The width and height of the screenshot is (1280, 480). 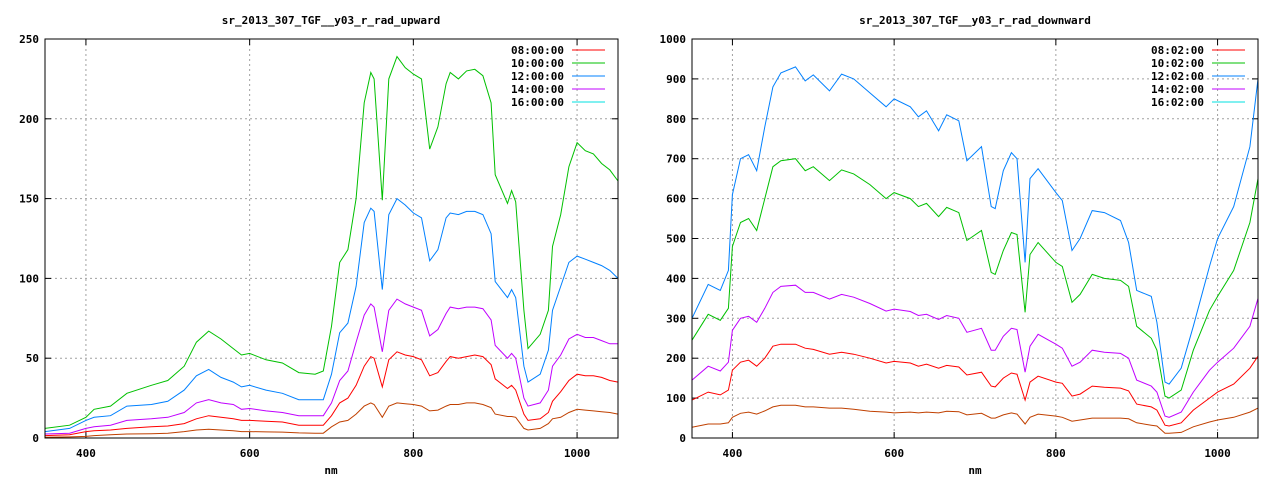 What do you see at coordinates (676, 199) in the screenshot?
I see `y-tick-label: 600` at bounding box center [676, 199].